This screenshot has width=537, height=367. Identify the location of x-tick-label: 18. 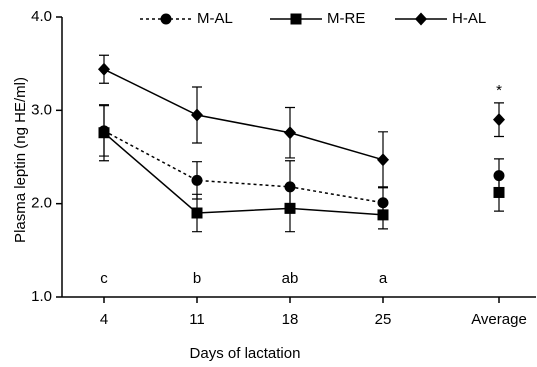
(290, 319).